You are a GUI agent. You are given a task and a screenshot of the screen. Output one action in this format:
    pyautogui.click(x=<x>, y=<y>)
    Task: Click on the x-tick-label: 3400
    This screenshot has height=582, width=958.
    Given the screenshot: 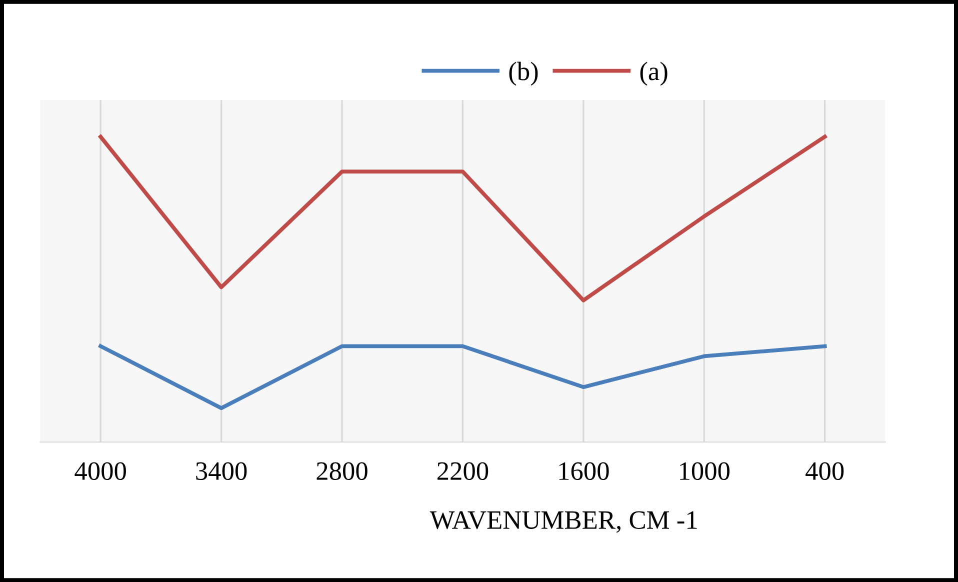 What is the action you would take?
    pyautogui.click(x=221, y=471)
    